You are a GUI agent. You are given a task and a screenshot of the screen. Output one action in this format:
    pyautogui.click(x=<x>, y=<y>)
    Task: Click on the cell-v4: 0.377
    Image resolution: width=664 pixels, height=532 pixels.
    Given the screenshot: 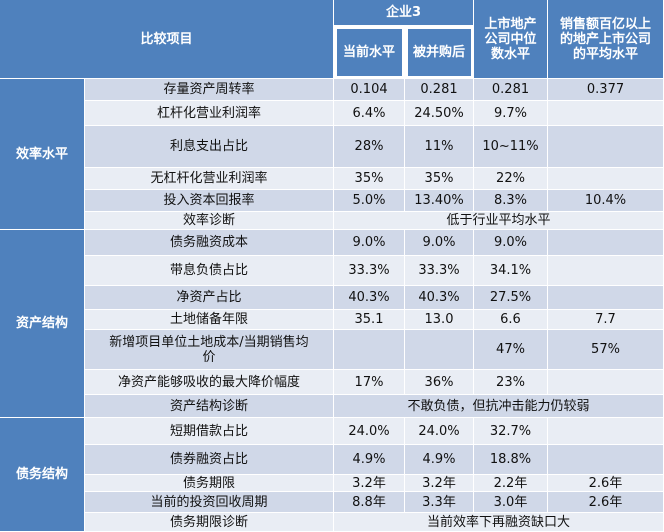 What is the action you would take?
    pyautogui.click(x=606, y=90)
    